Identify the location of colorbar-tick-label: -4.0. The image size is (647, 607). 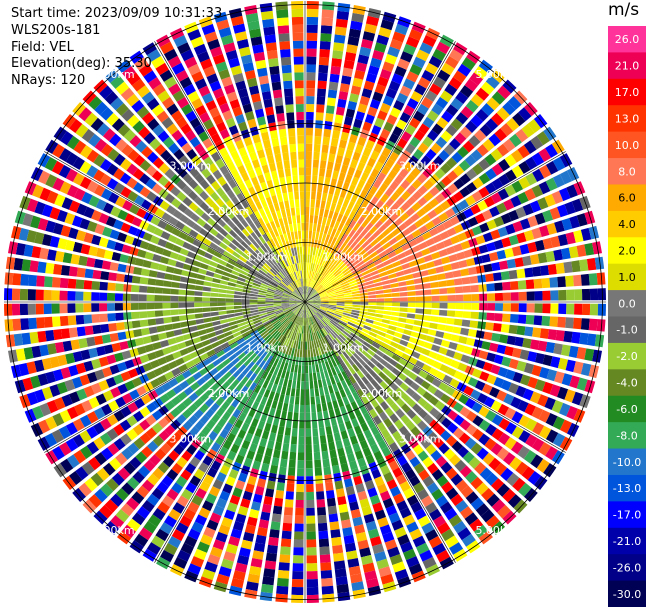
(626, 383).